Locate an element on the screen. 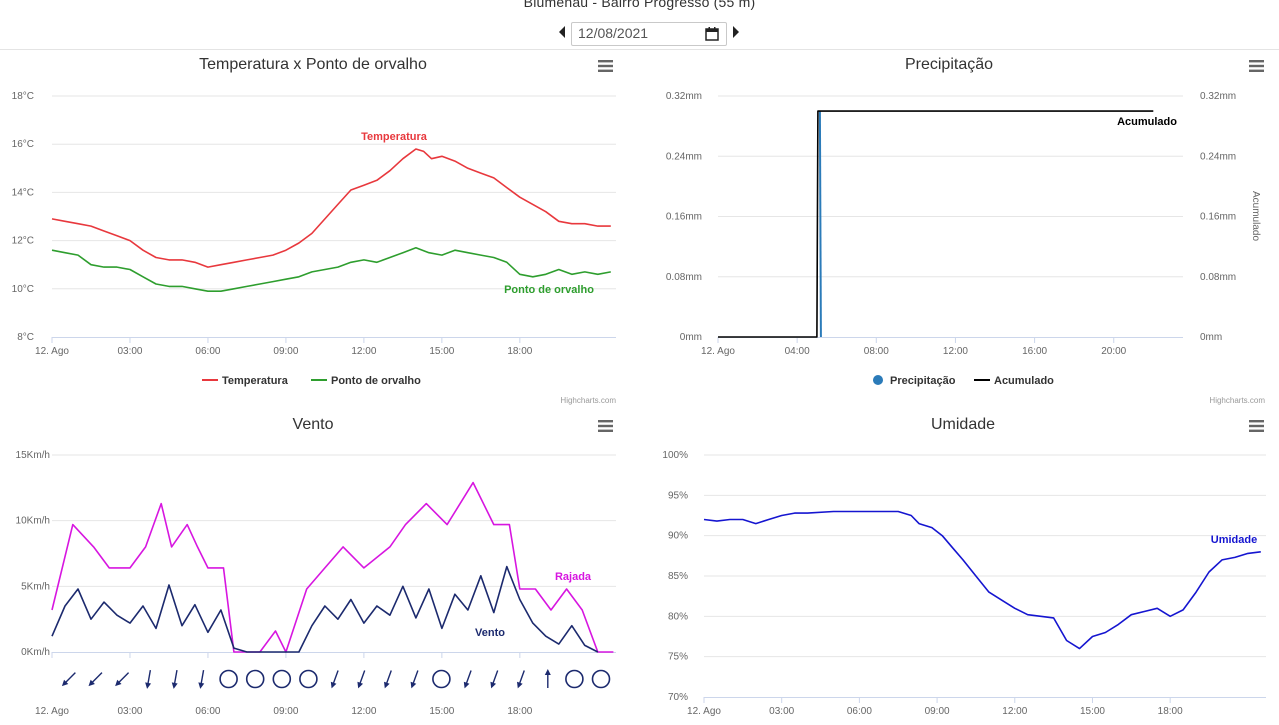  series-label-temperatura: Temperatura is located at coordinates (394, 137).